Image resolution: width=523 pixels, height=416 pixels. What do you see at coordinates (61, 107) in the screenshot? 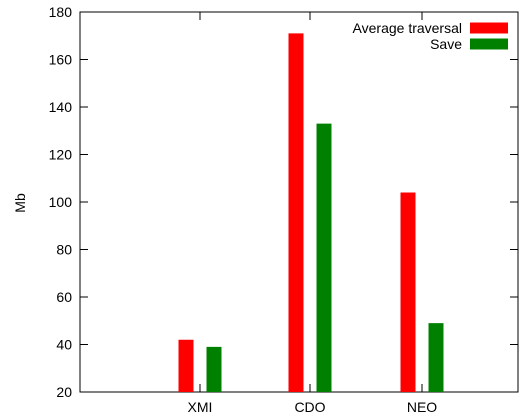
I see `y-tick-label: 140` at bounding box center [61, 107].